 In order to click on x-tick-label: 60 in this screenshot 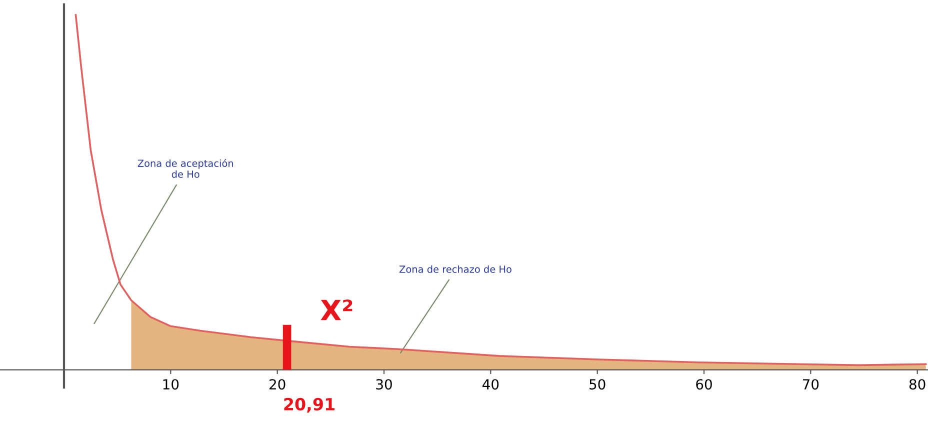, I will do `click(704, 384)`.